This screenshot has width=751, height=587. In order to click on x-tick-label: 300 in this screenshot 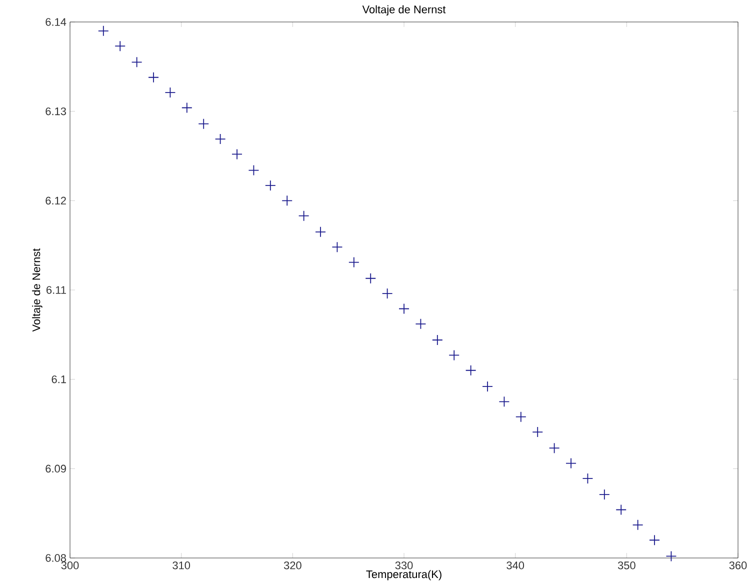, I will do `click(70, 566)`.